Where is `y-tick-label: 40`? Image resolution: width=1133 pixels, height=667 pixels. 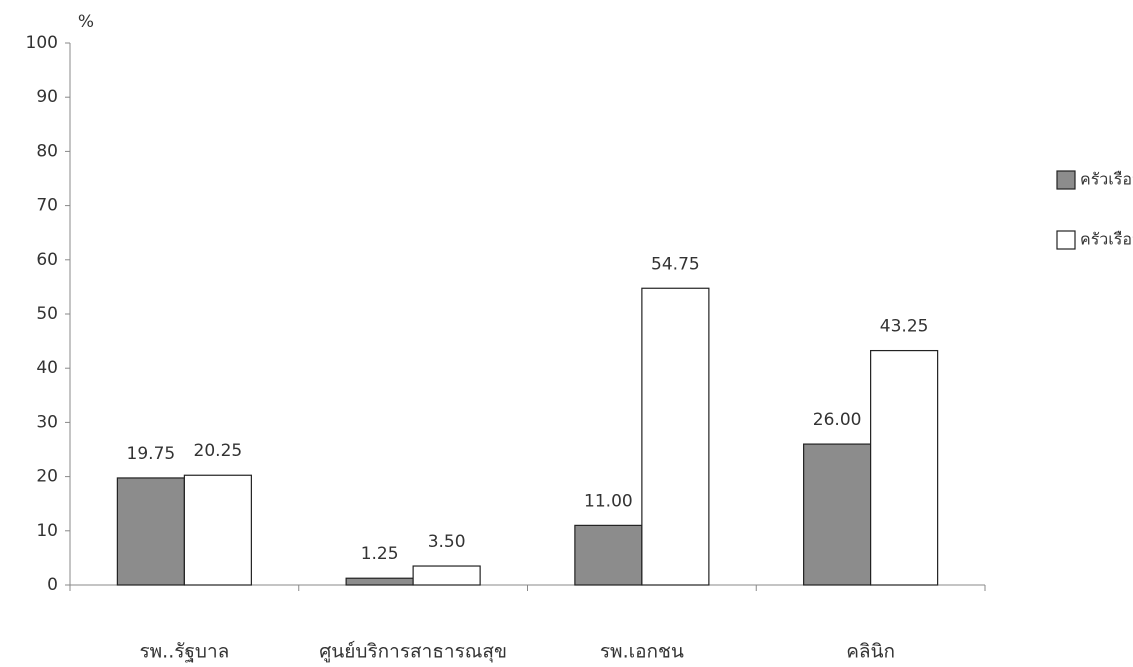 y-tick-label: 40 is located at coordinates (47, 368).